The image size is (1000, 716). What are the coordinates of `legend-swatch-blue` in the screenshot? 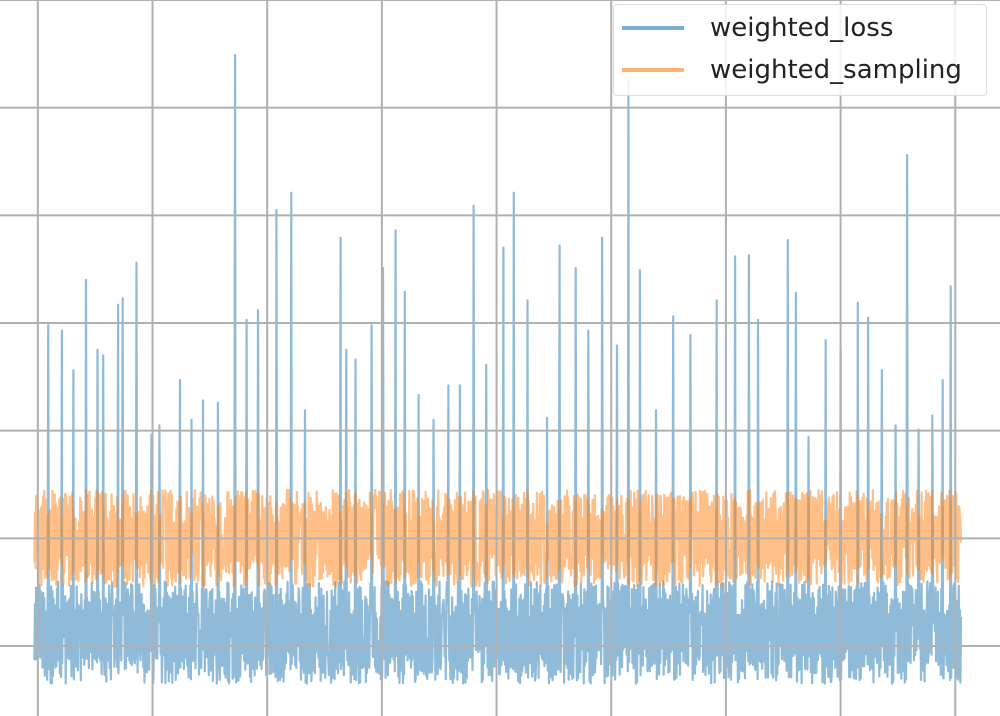 It's located at (653, 28).